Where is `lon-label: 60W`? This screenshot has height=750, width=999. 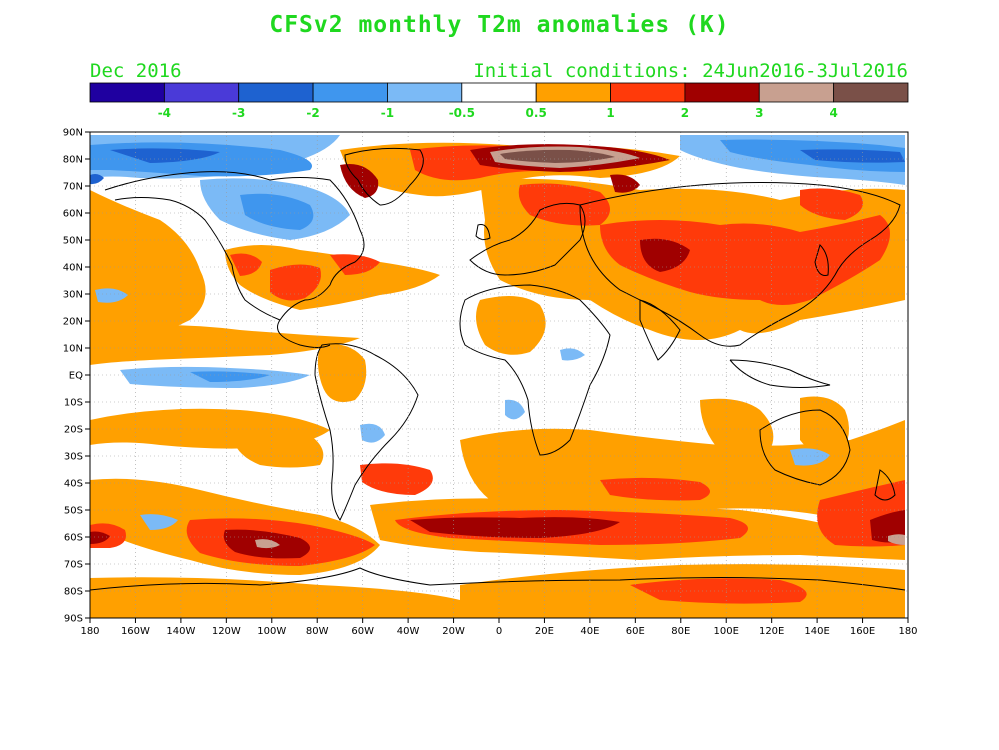
lon-label: 60W is located at coordinates (362, 631).